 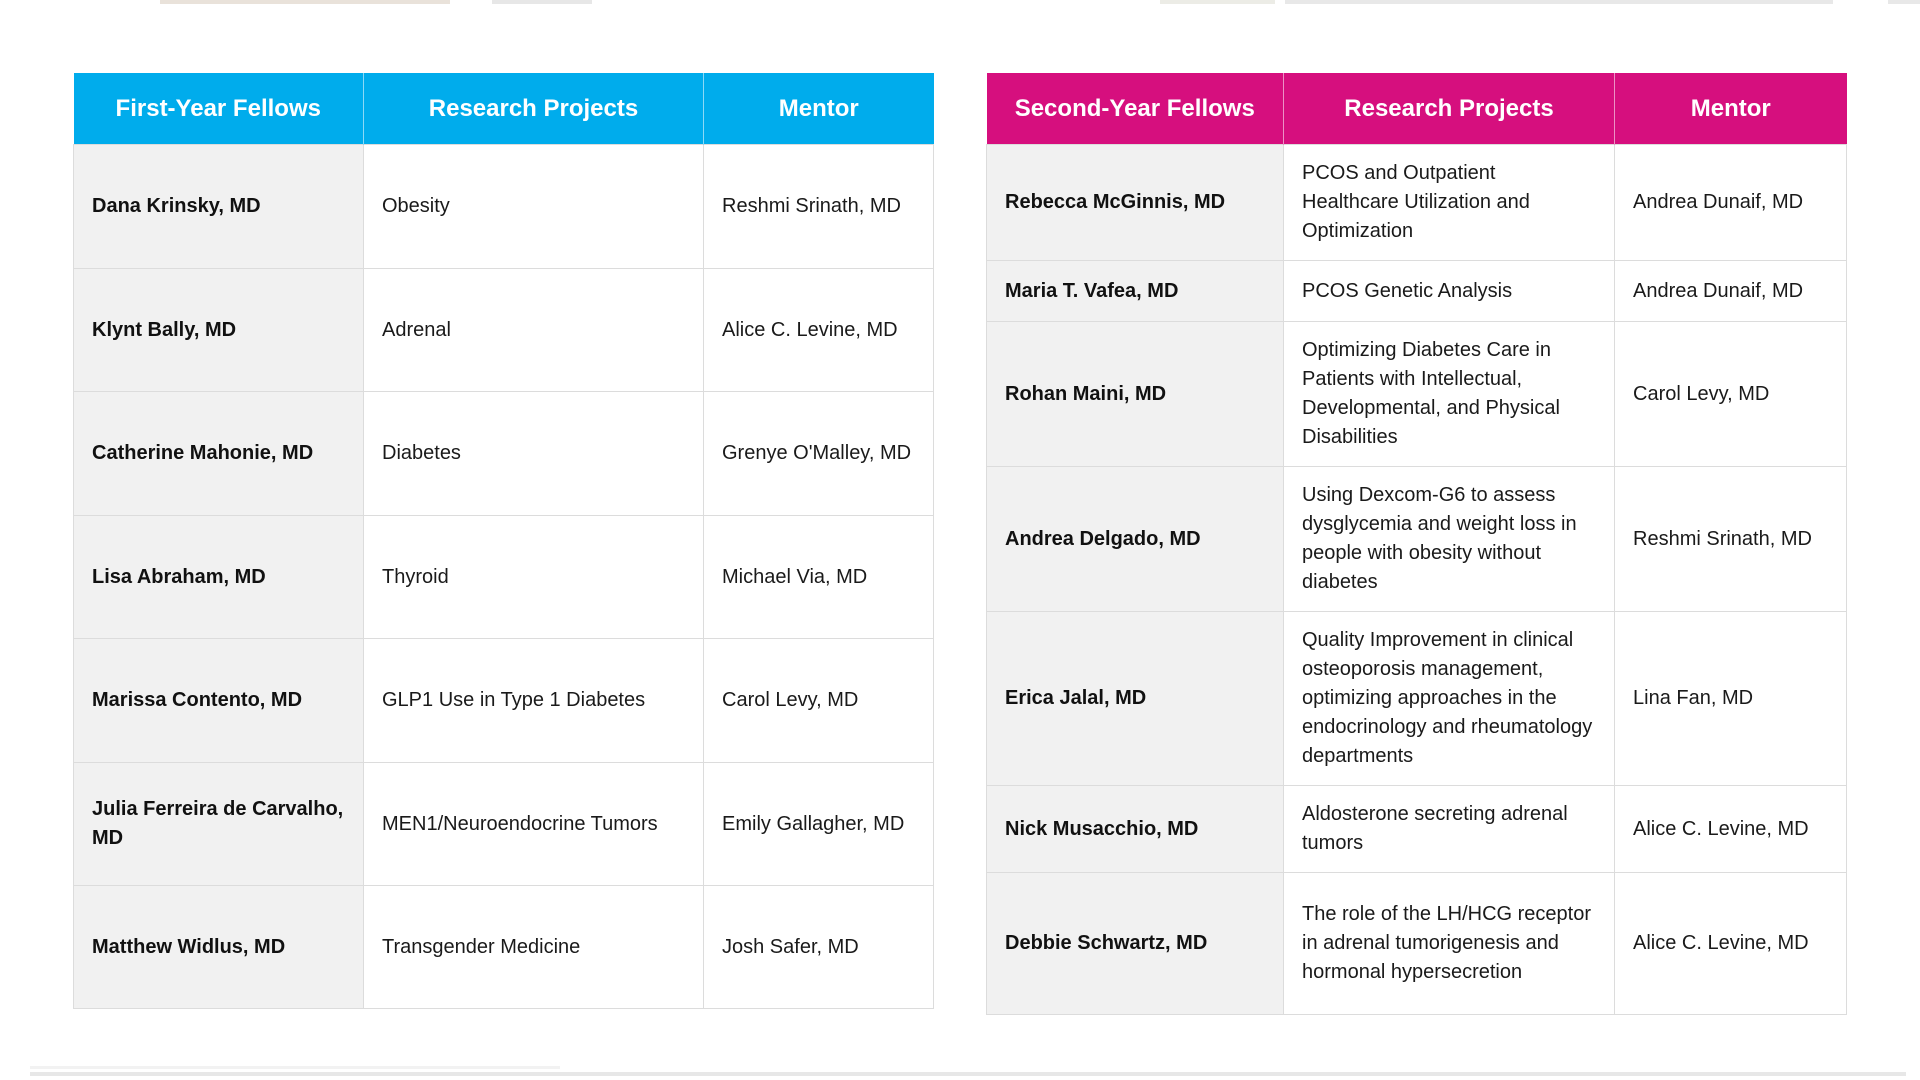 What do you see at coordinates (533, 577) in the screenshot?
I see `research-project-cell: Thyroid` at bounding box center [533, 577].